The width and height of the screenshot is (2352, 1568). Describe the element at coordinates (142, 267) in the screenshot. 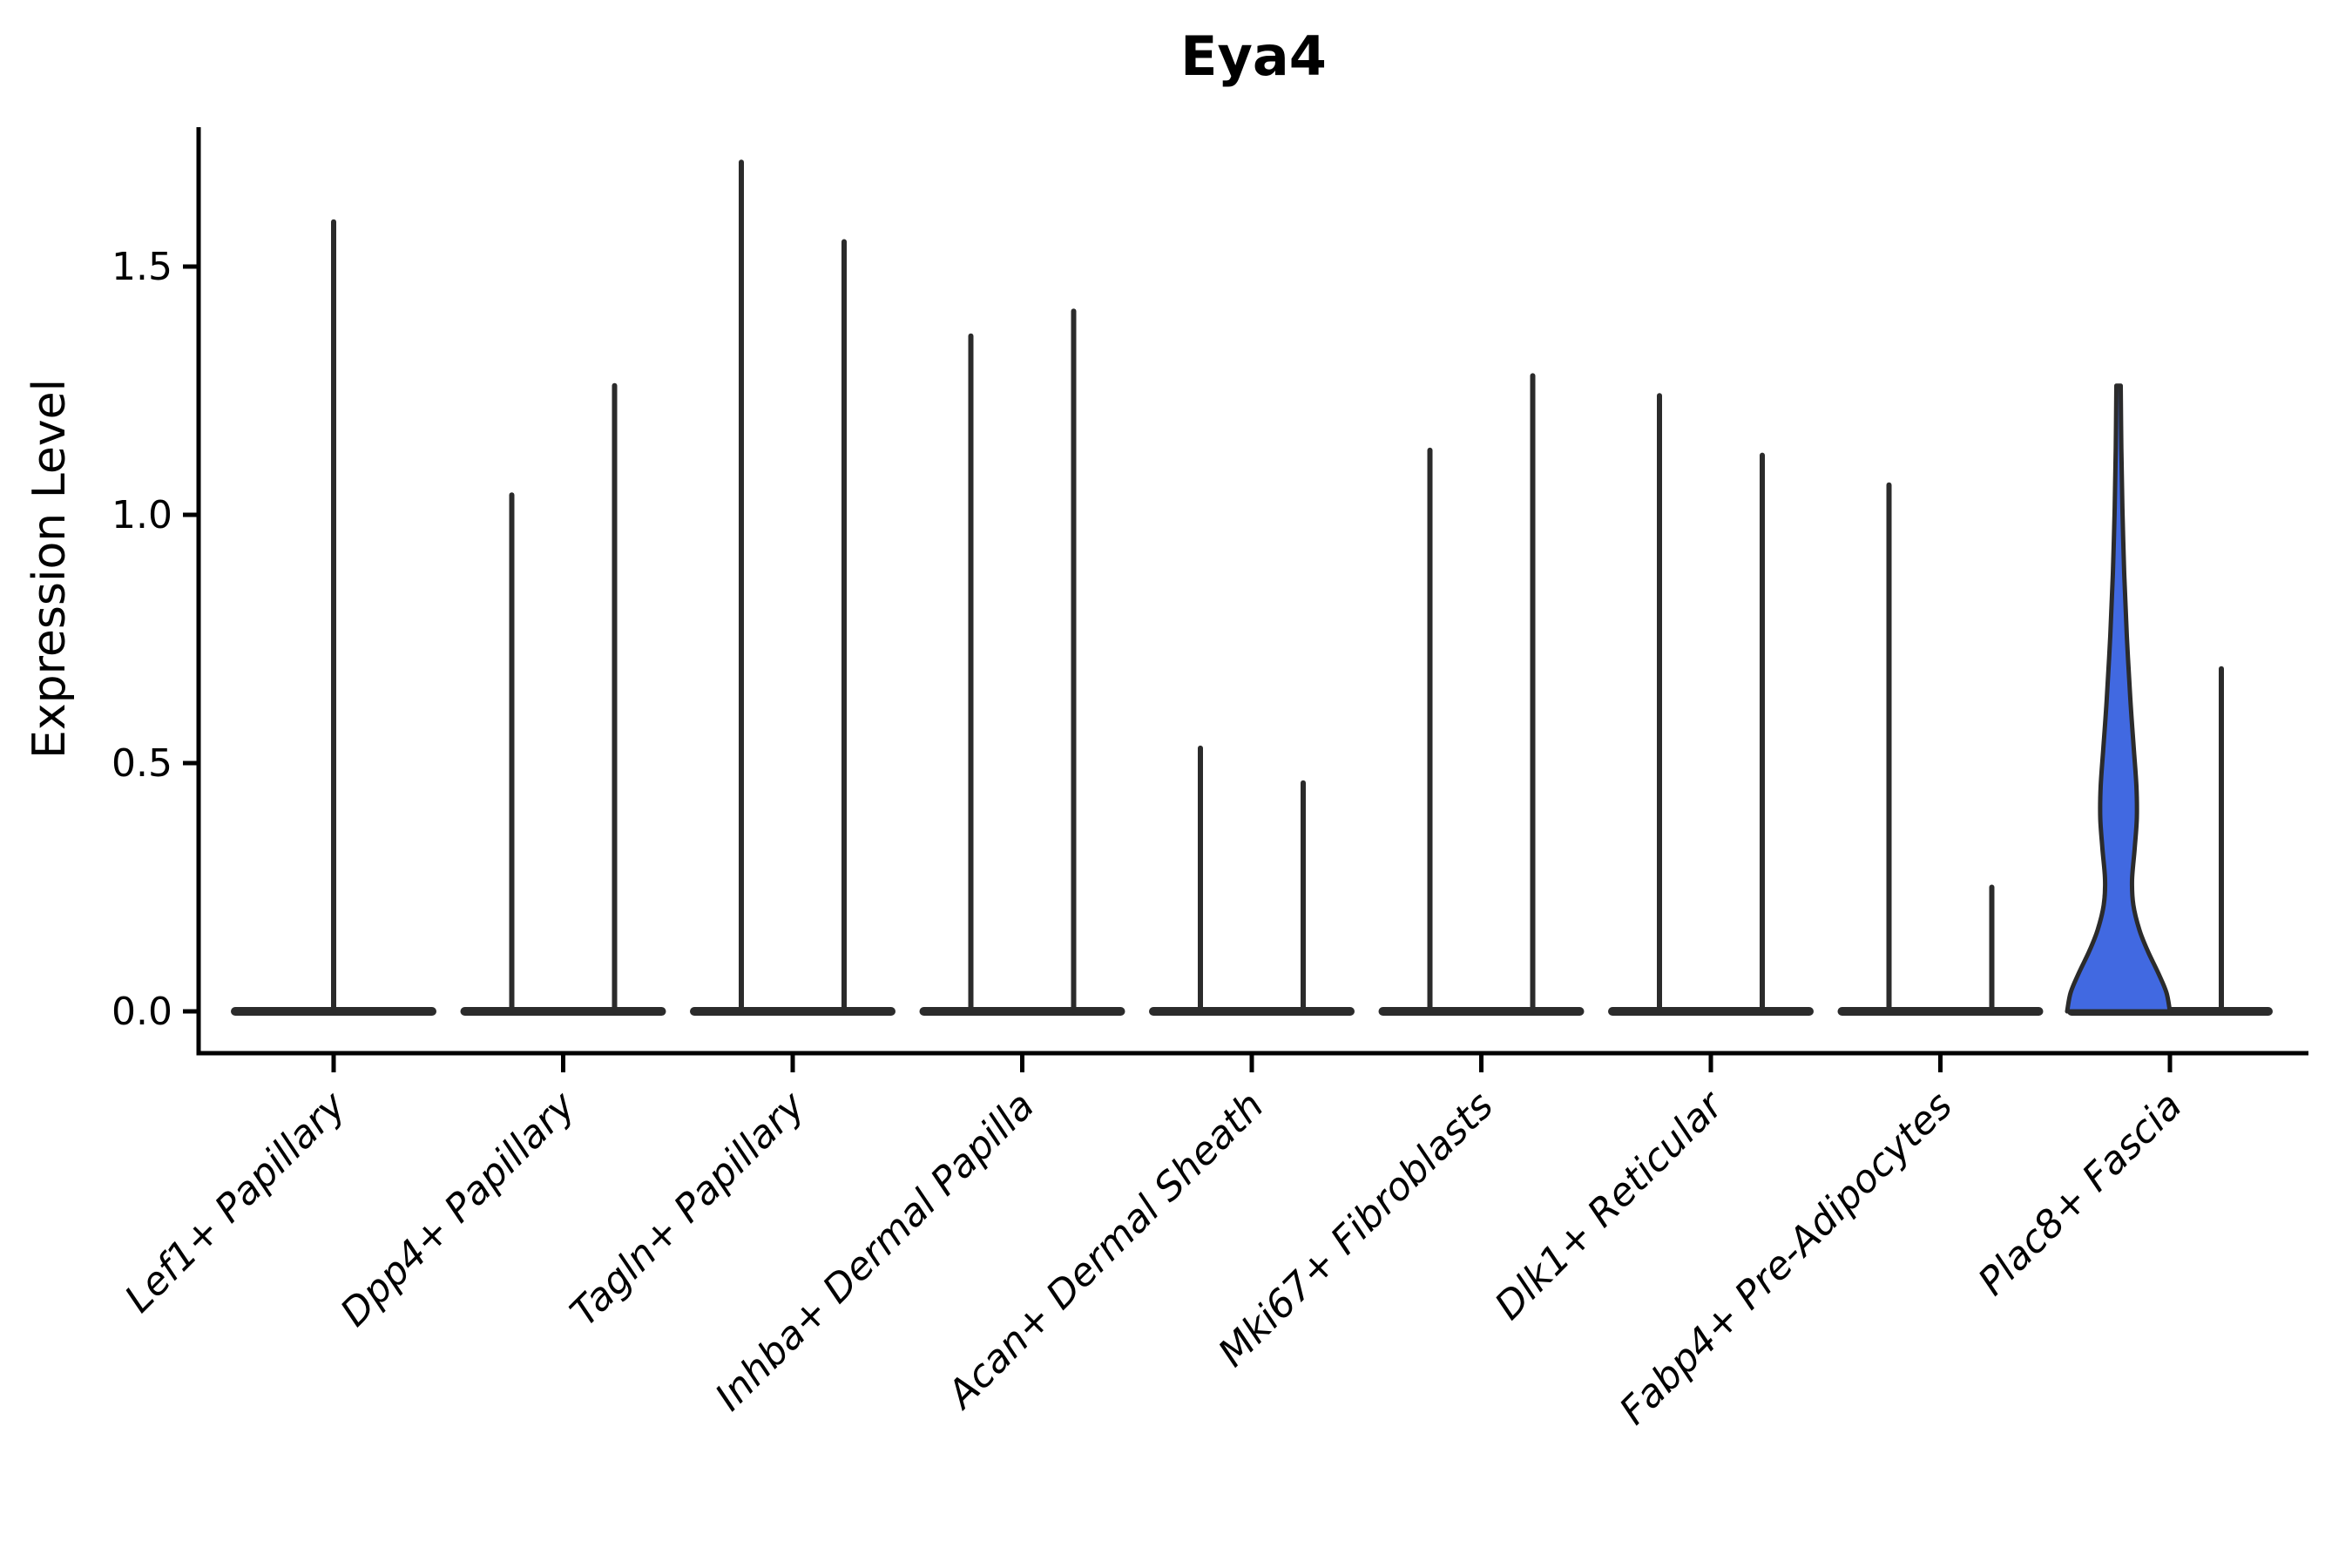

I see `y-axis-tick-label: 1.5` at that location.